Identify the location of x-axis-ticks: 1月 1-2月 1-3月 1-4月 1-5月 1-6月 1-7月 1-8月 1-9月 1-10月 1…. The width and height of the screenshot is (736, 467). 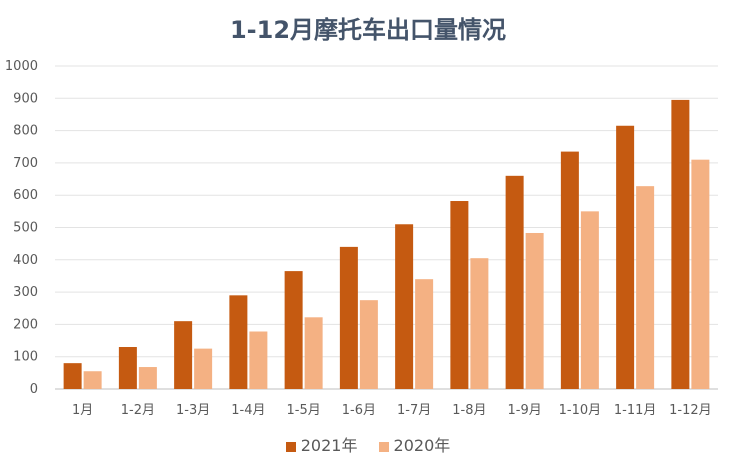
(392, 410).